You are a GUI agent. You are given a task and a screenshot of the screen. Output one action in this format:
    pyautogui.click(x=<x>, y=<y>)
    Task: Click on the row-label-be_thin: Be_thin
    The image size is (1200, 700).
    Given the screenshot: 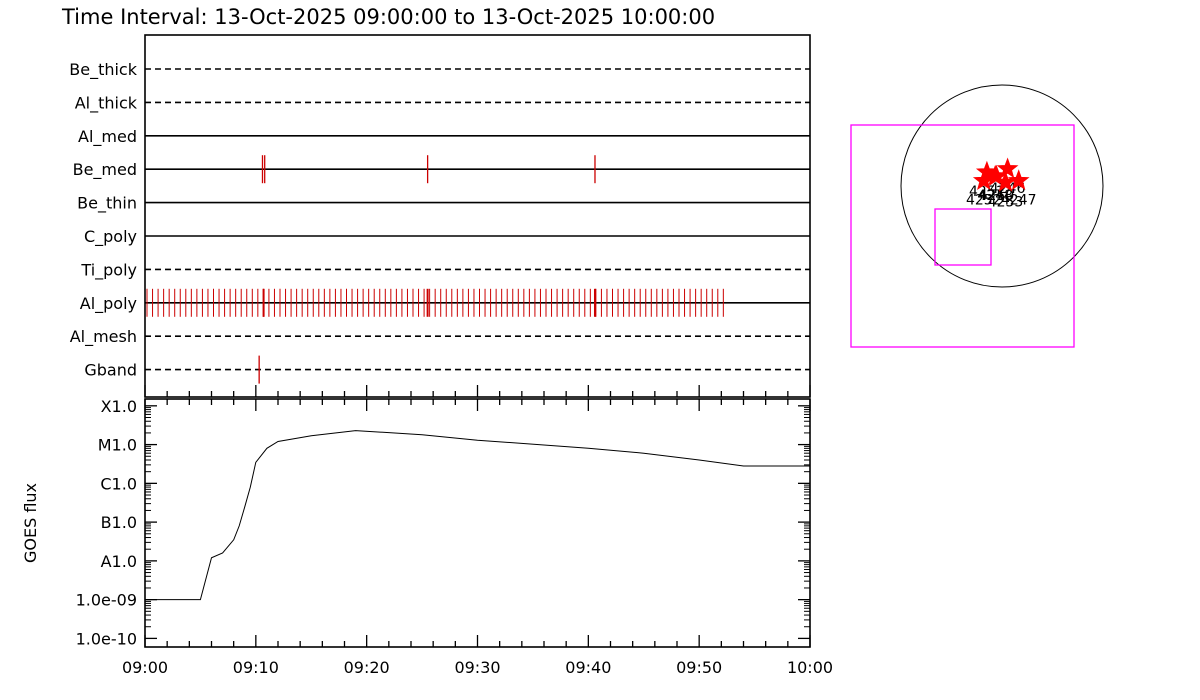 What is the action you would take?
    pyautogui.click(x=107, y=204)
    